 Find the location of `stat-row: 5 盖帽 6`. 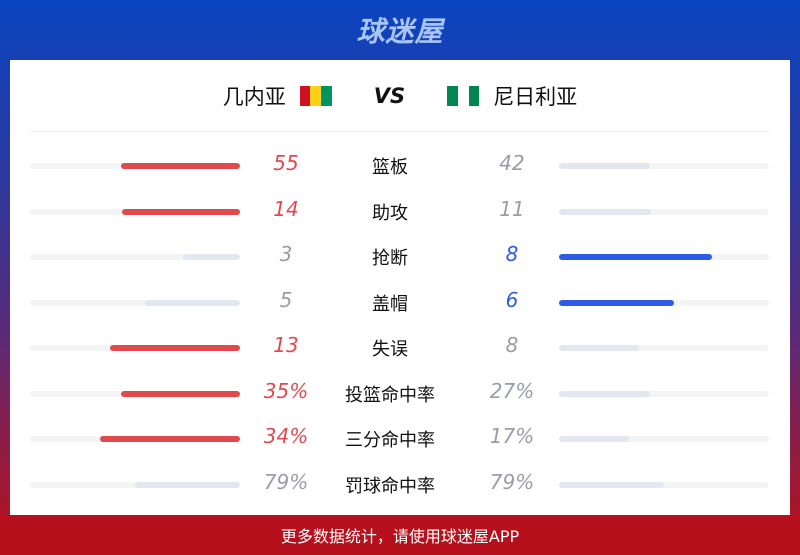

stat-row: 5 盖帽 6 is located at coordinates (400, 303).